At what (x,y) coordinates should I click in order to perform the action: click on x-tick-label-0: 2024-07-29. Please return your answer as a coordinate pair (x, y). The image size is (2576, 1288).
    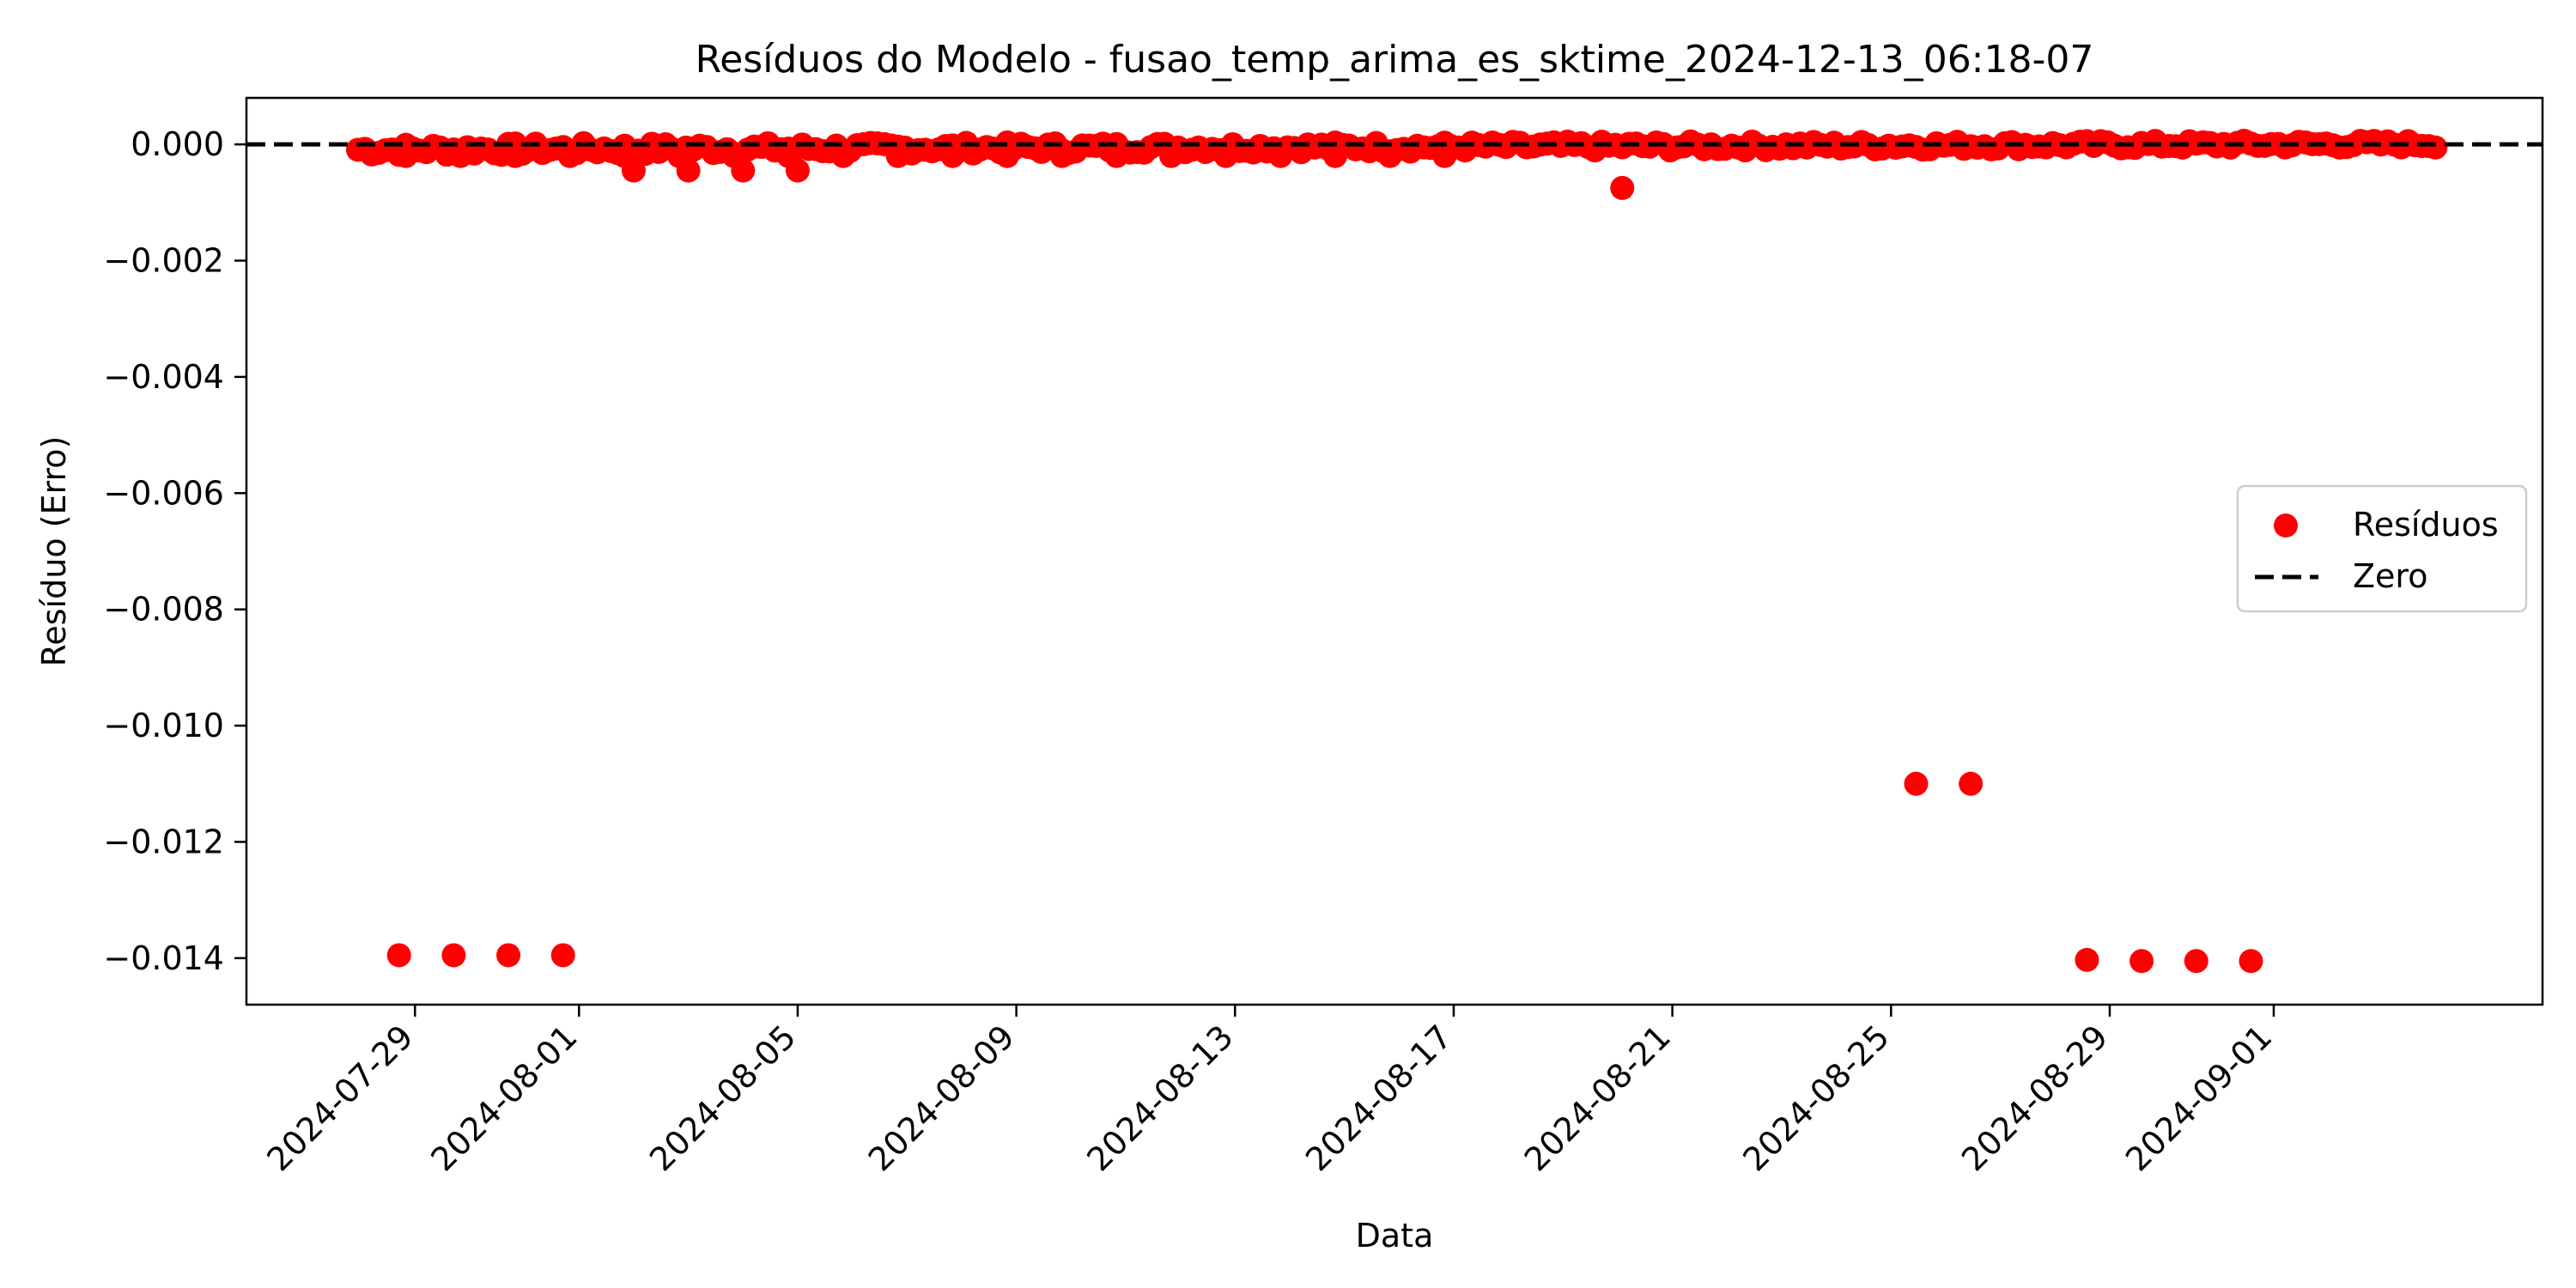
    Looking at the image, I should click on (339, 1098).